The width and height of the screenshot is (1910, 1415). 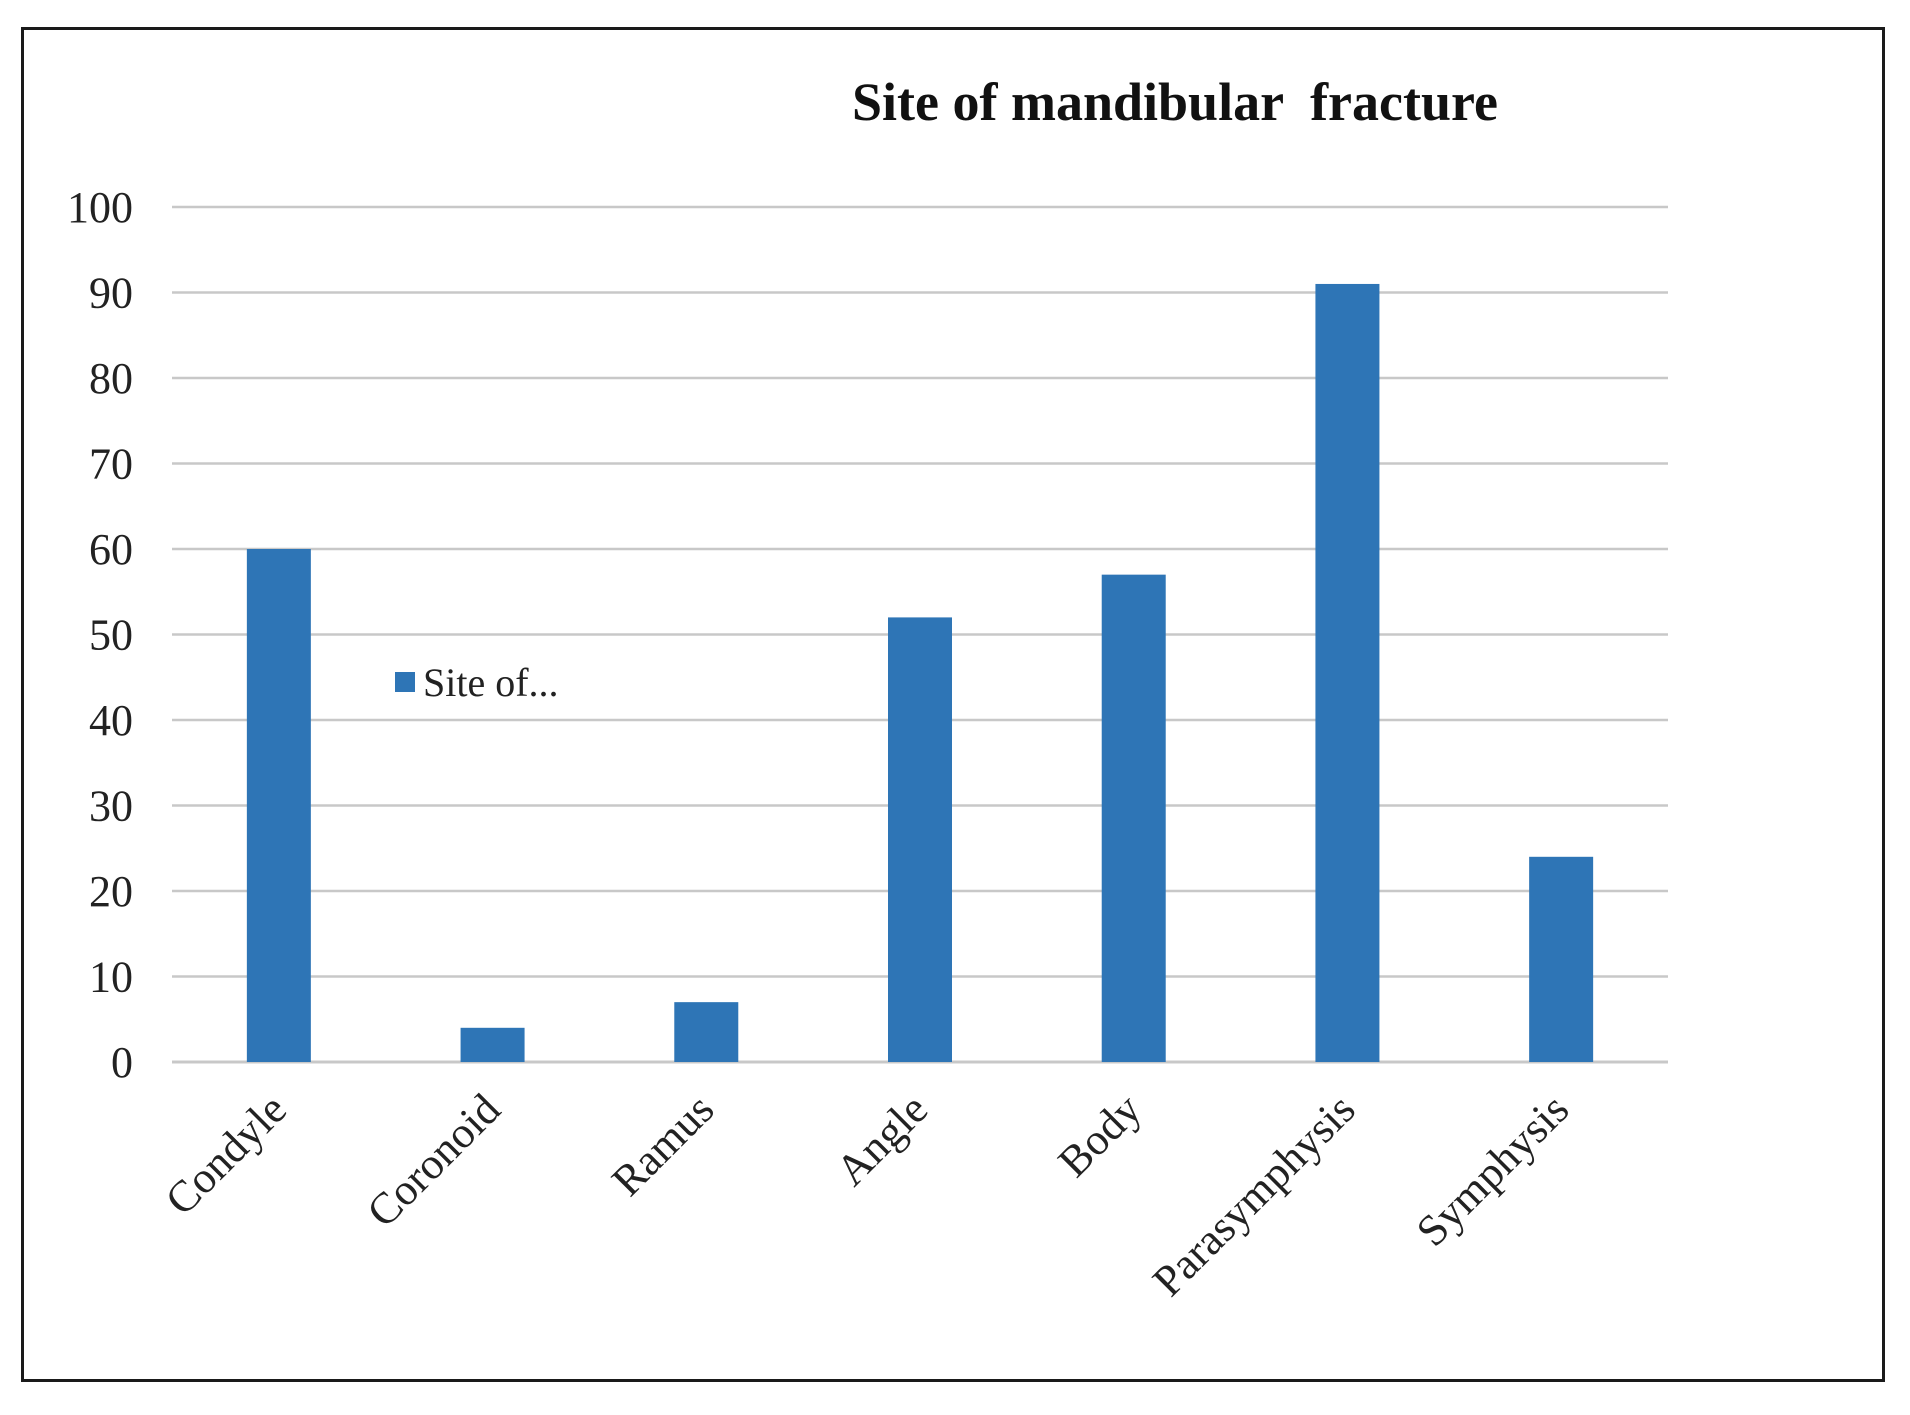 What do you see at coordinates (111, 378) in the screenshot?
I see `y-tick-label: 80` at bounding box center [111, 378].